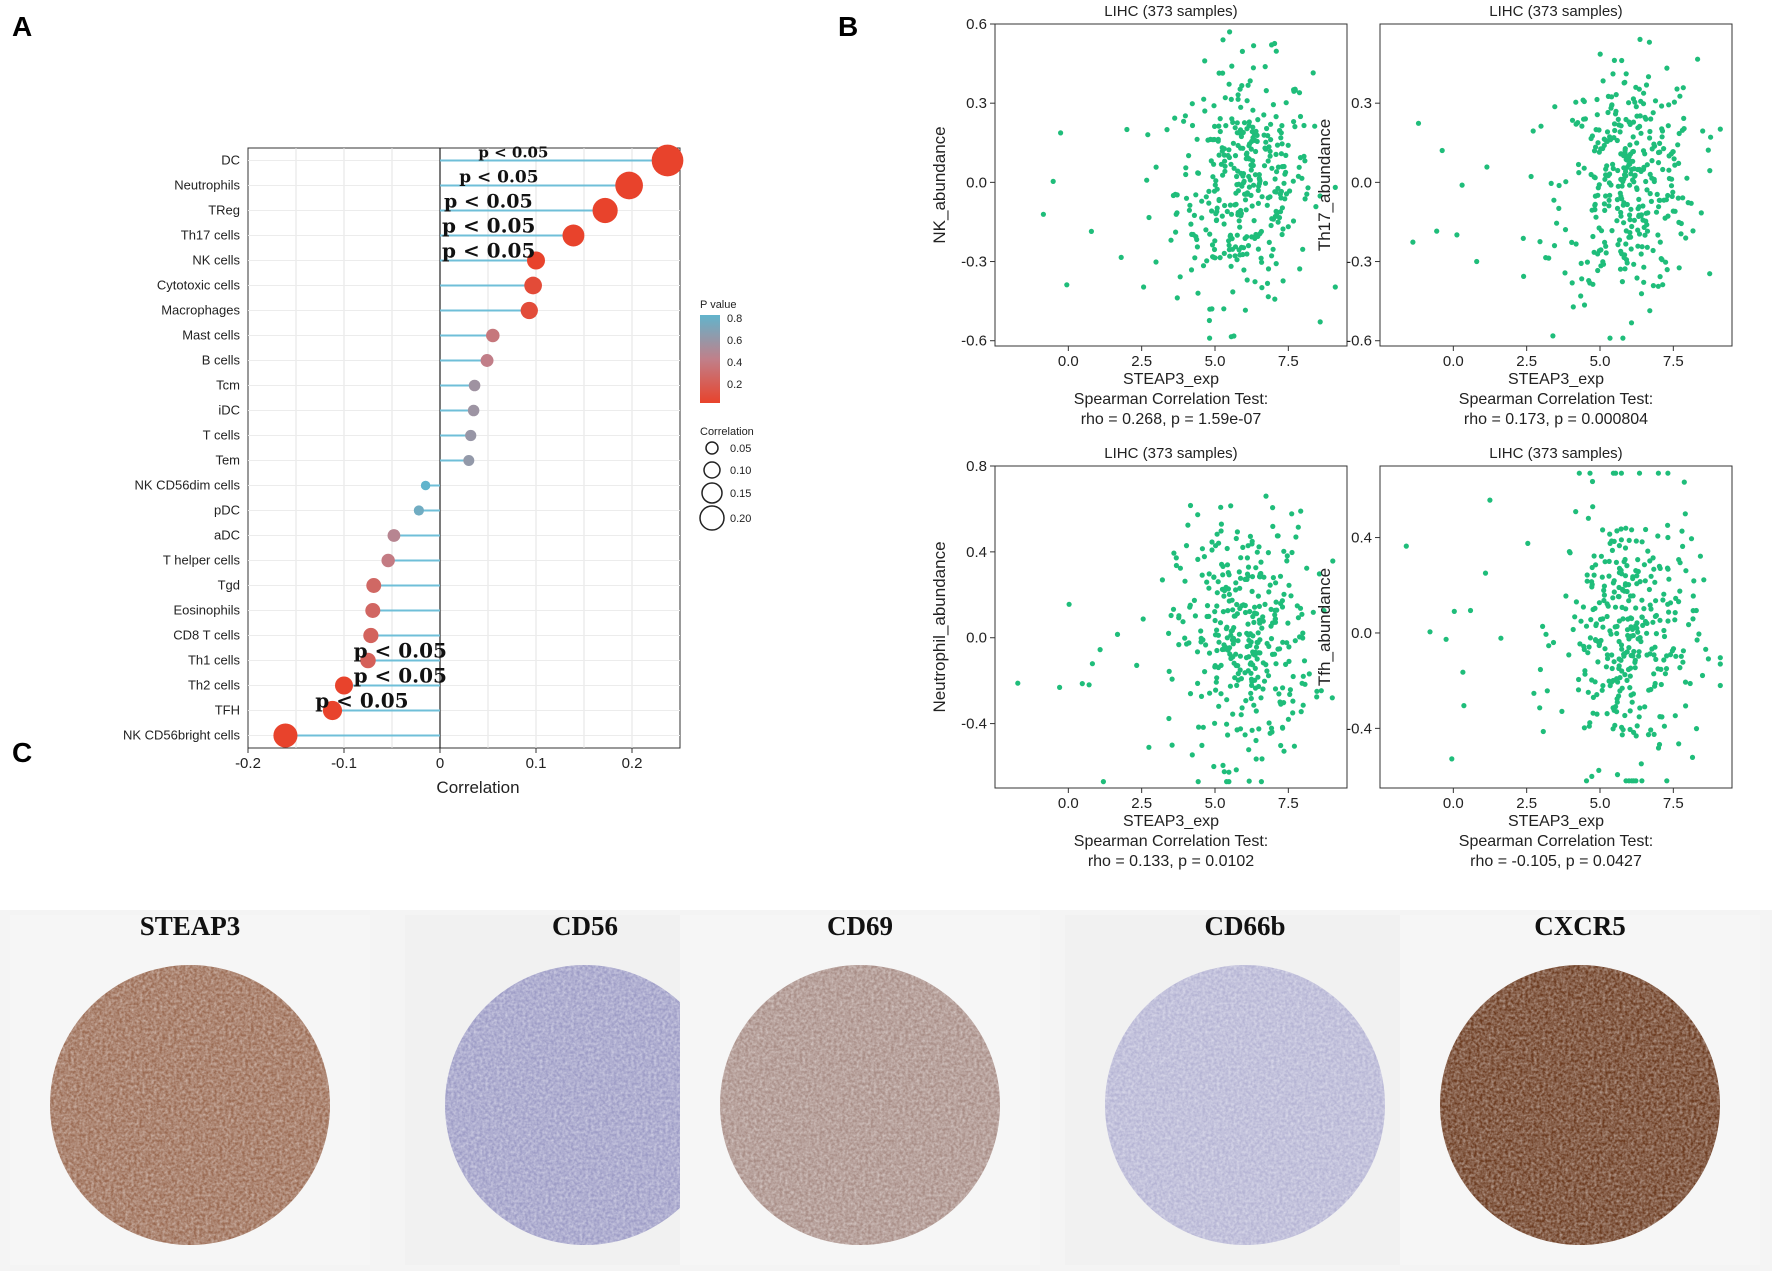  I want to click on pvalue-annotation-6: p < 0.05, so click(400, 676).